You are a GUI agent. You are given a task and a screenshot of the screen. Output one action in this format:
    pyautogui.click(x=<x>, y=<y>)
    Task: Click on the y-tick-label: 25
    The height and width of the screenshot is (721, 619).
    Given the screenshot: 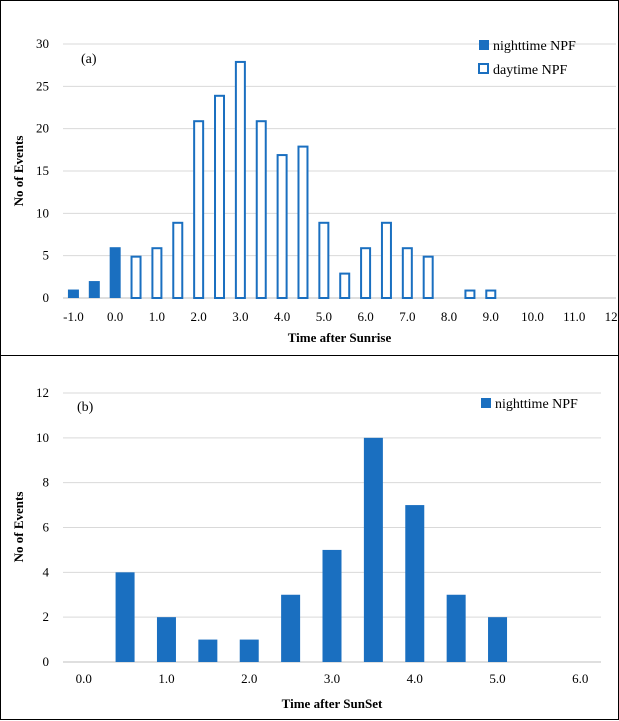 What is the action you would take?
    pyautogui.click(x=42, y=85)
    